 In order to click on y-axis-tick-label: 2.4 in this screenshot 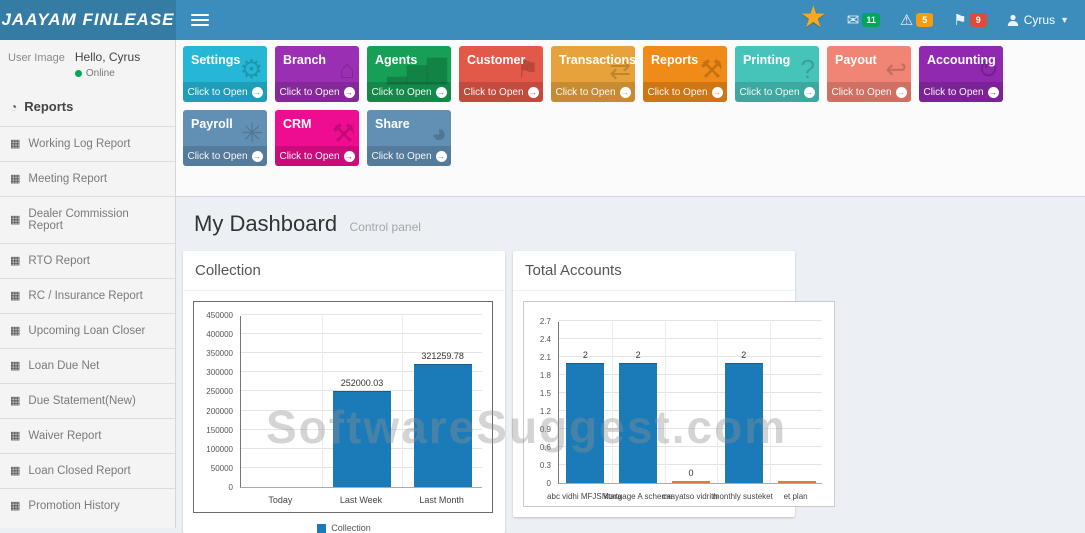, I will do `click(545, 339)`.